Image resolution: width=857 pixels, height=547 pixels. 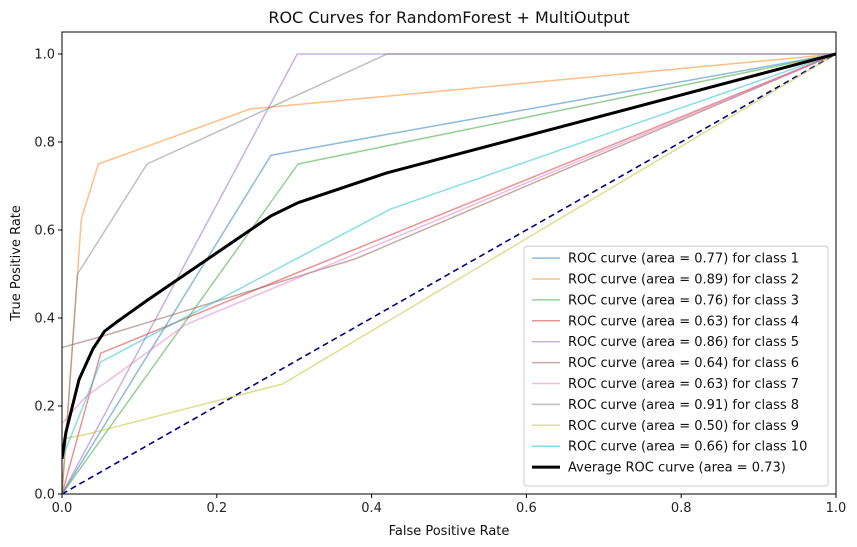 I want to click on x-tick-label: 0.2, so click(x=216, y=508).